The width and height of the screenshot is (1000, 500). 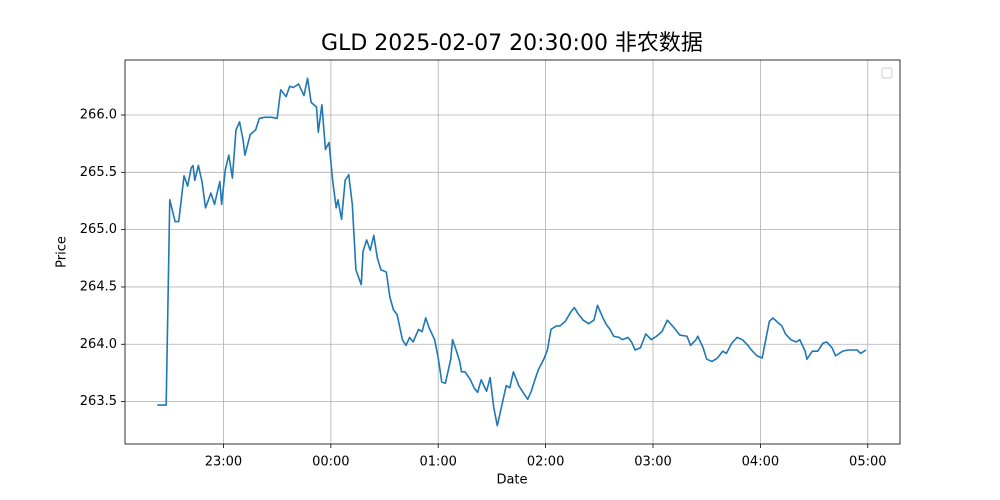 What do you see at coordinates (887, 73) in the screenshot?
I see `legend` at bounding box center [887, 73].